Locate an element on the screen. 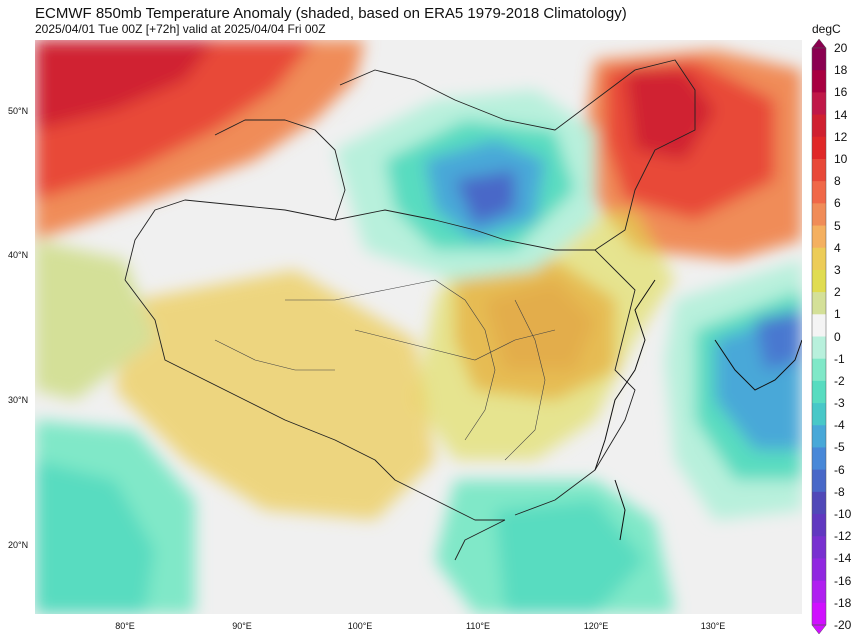 Image resolution: width=863 pixels, height=638 pixels. colorbar-tick-label: -4 is located at coordinates (839, 425).